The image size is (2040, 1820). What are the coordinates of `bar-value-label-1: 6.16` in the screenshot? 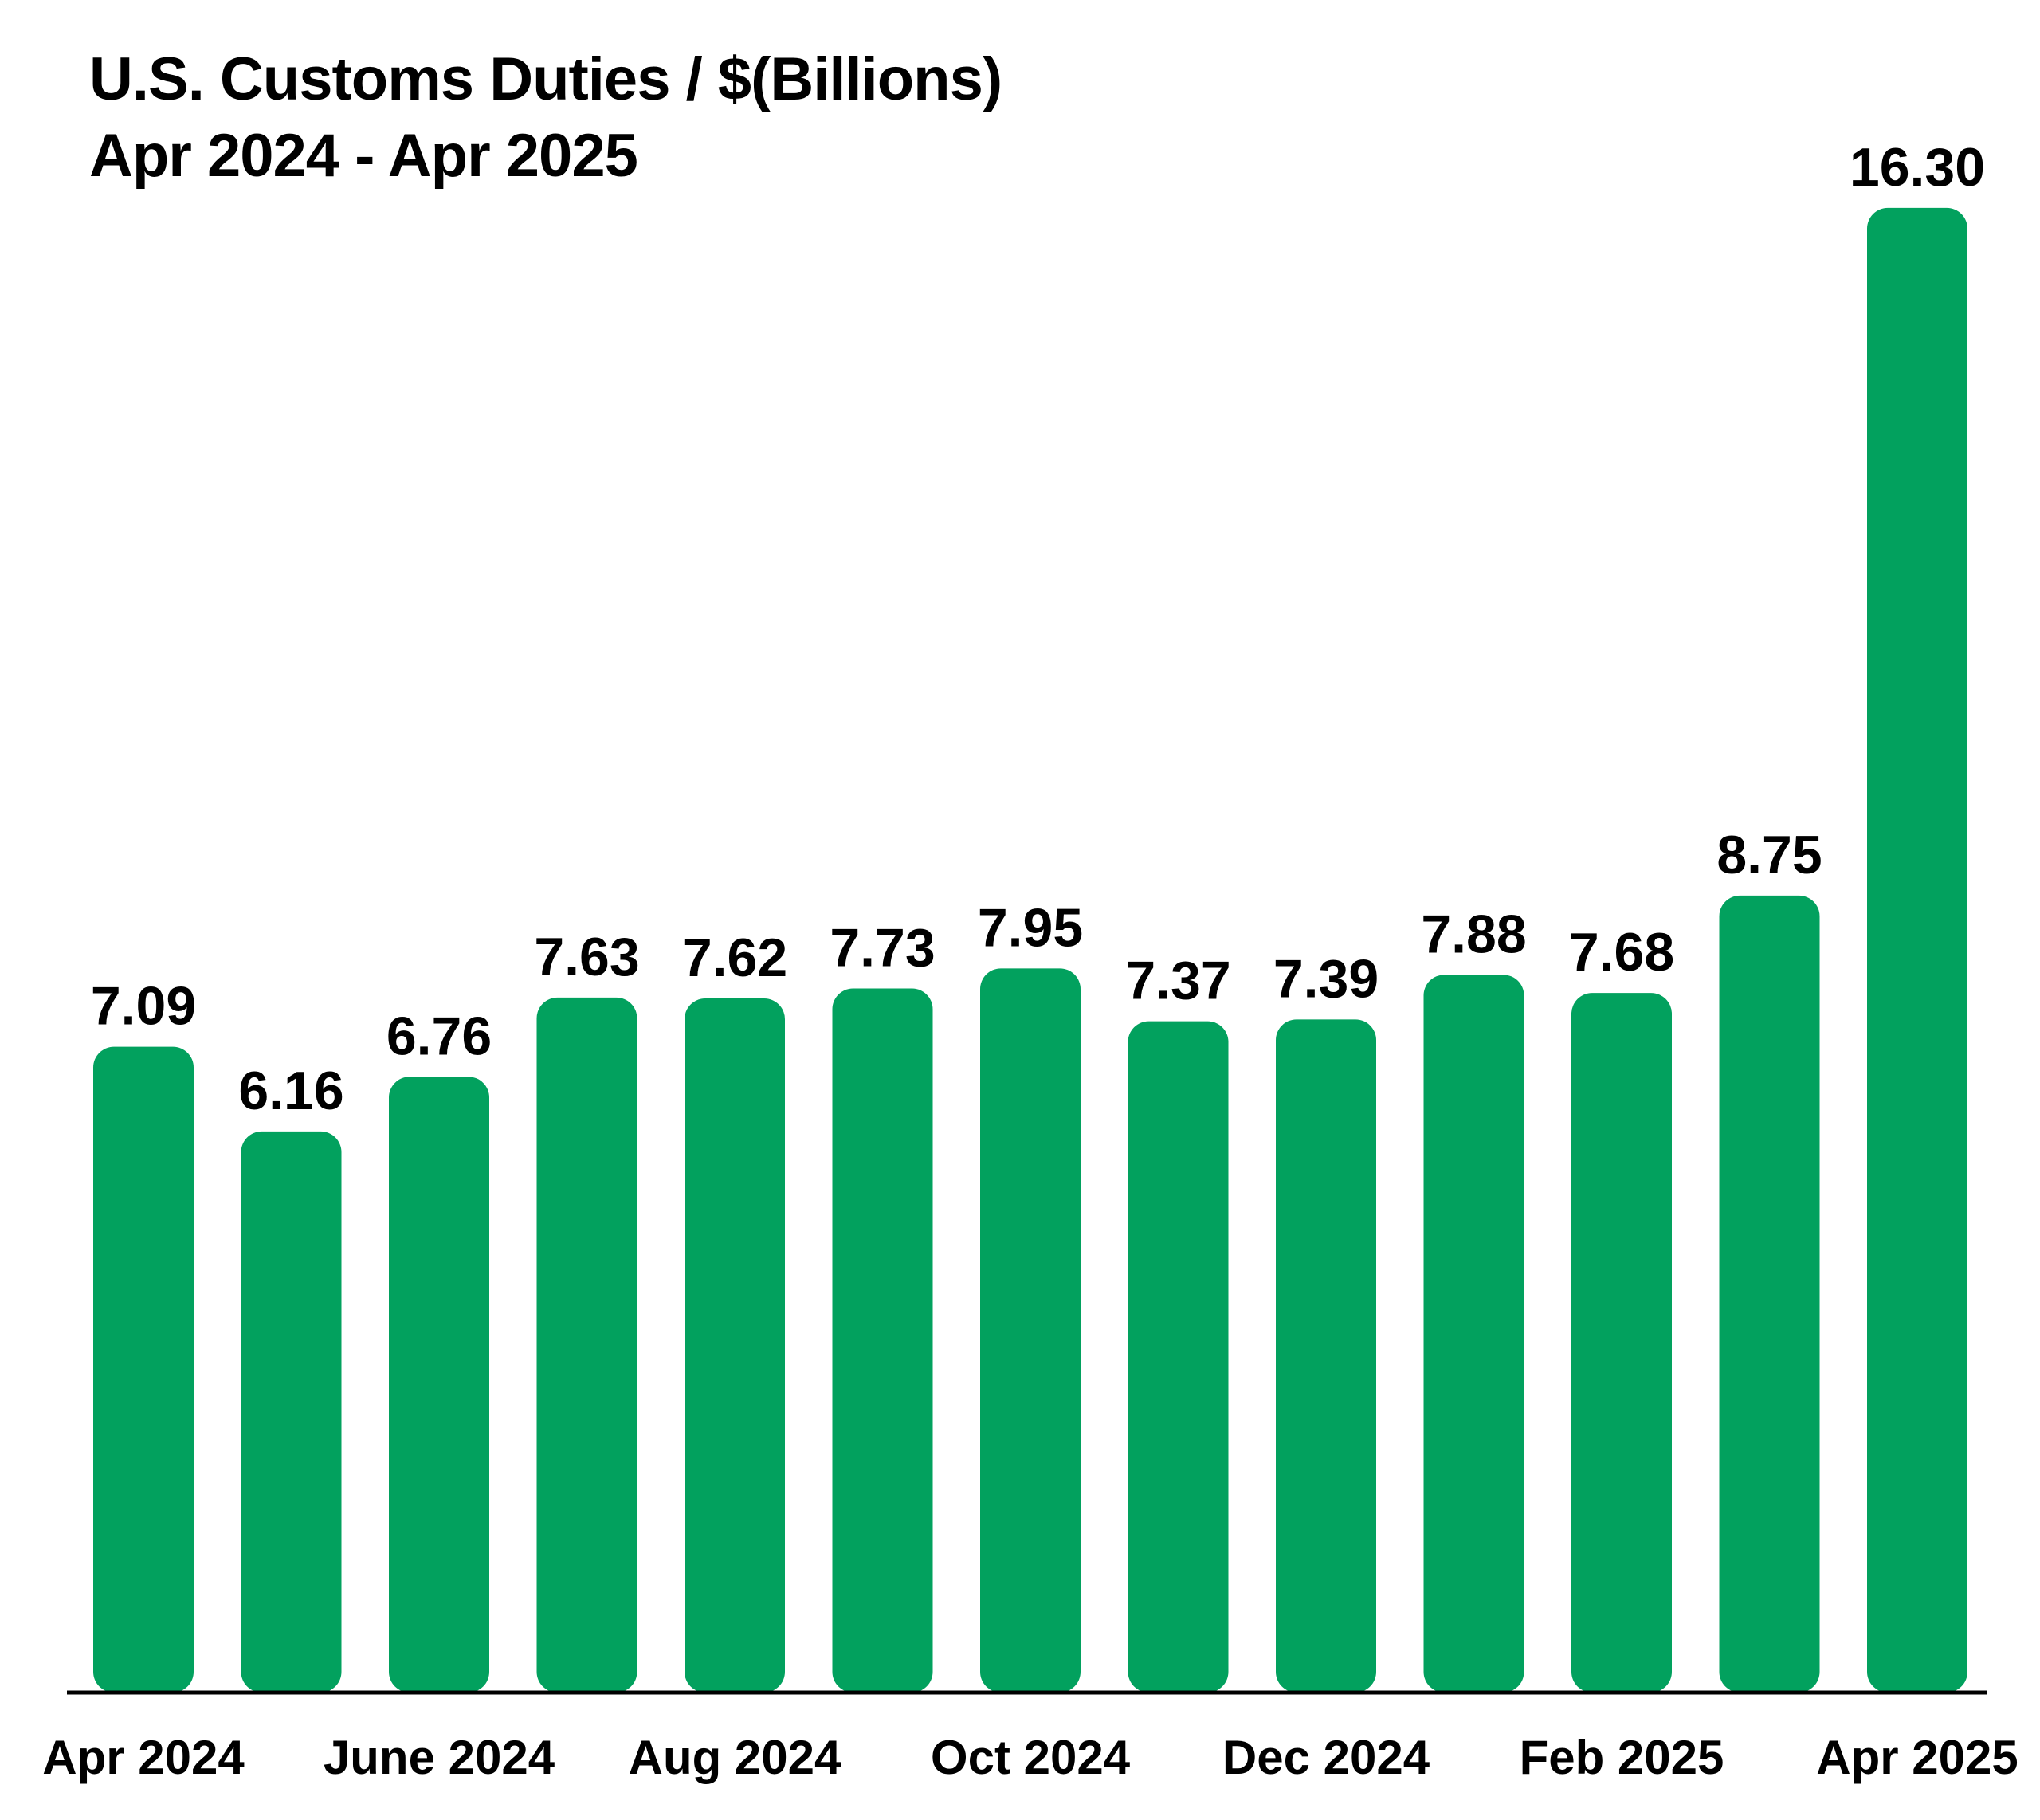 It's located at (290, 1091).